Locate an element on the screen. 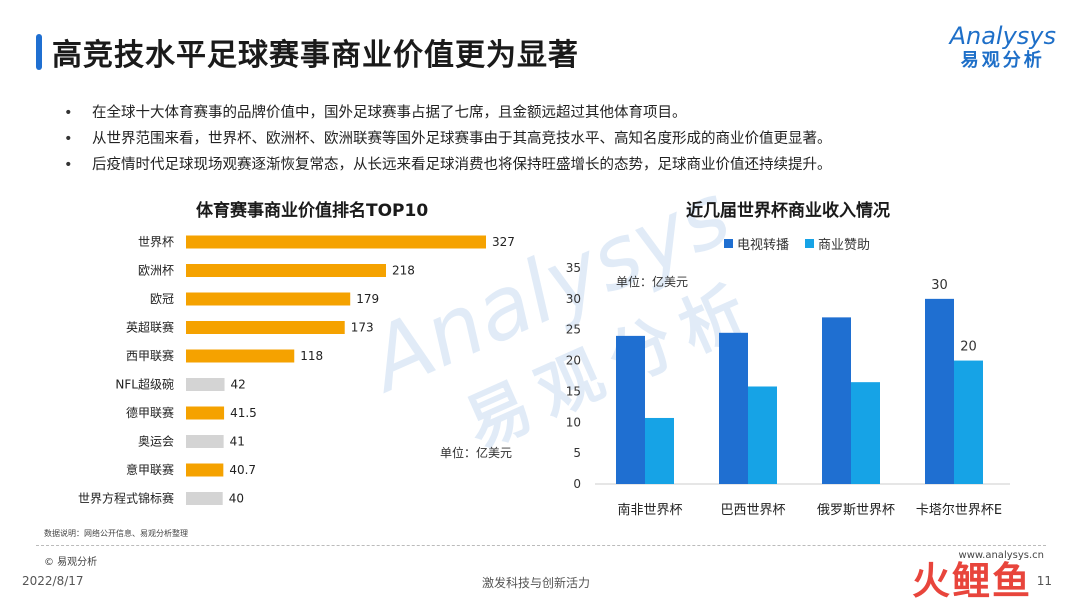 The image size is (1080, 608). value-label: 118 is located at coordinates (311, 356).